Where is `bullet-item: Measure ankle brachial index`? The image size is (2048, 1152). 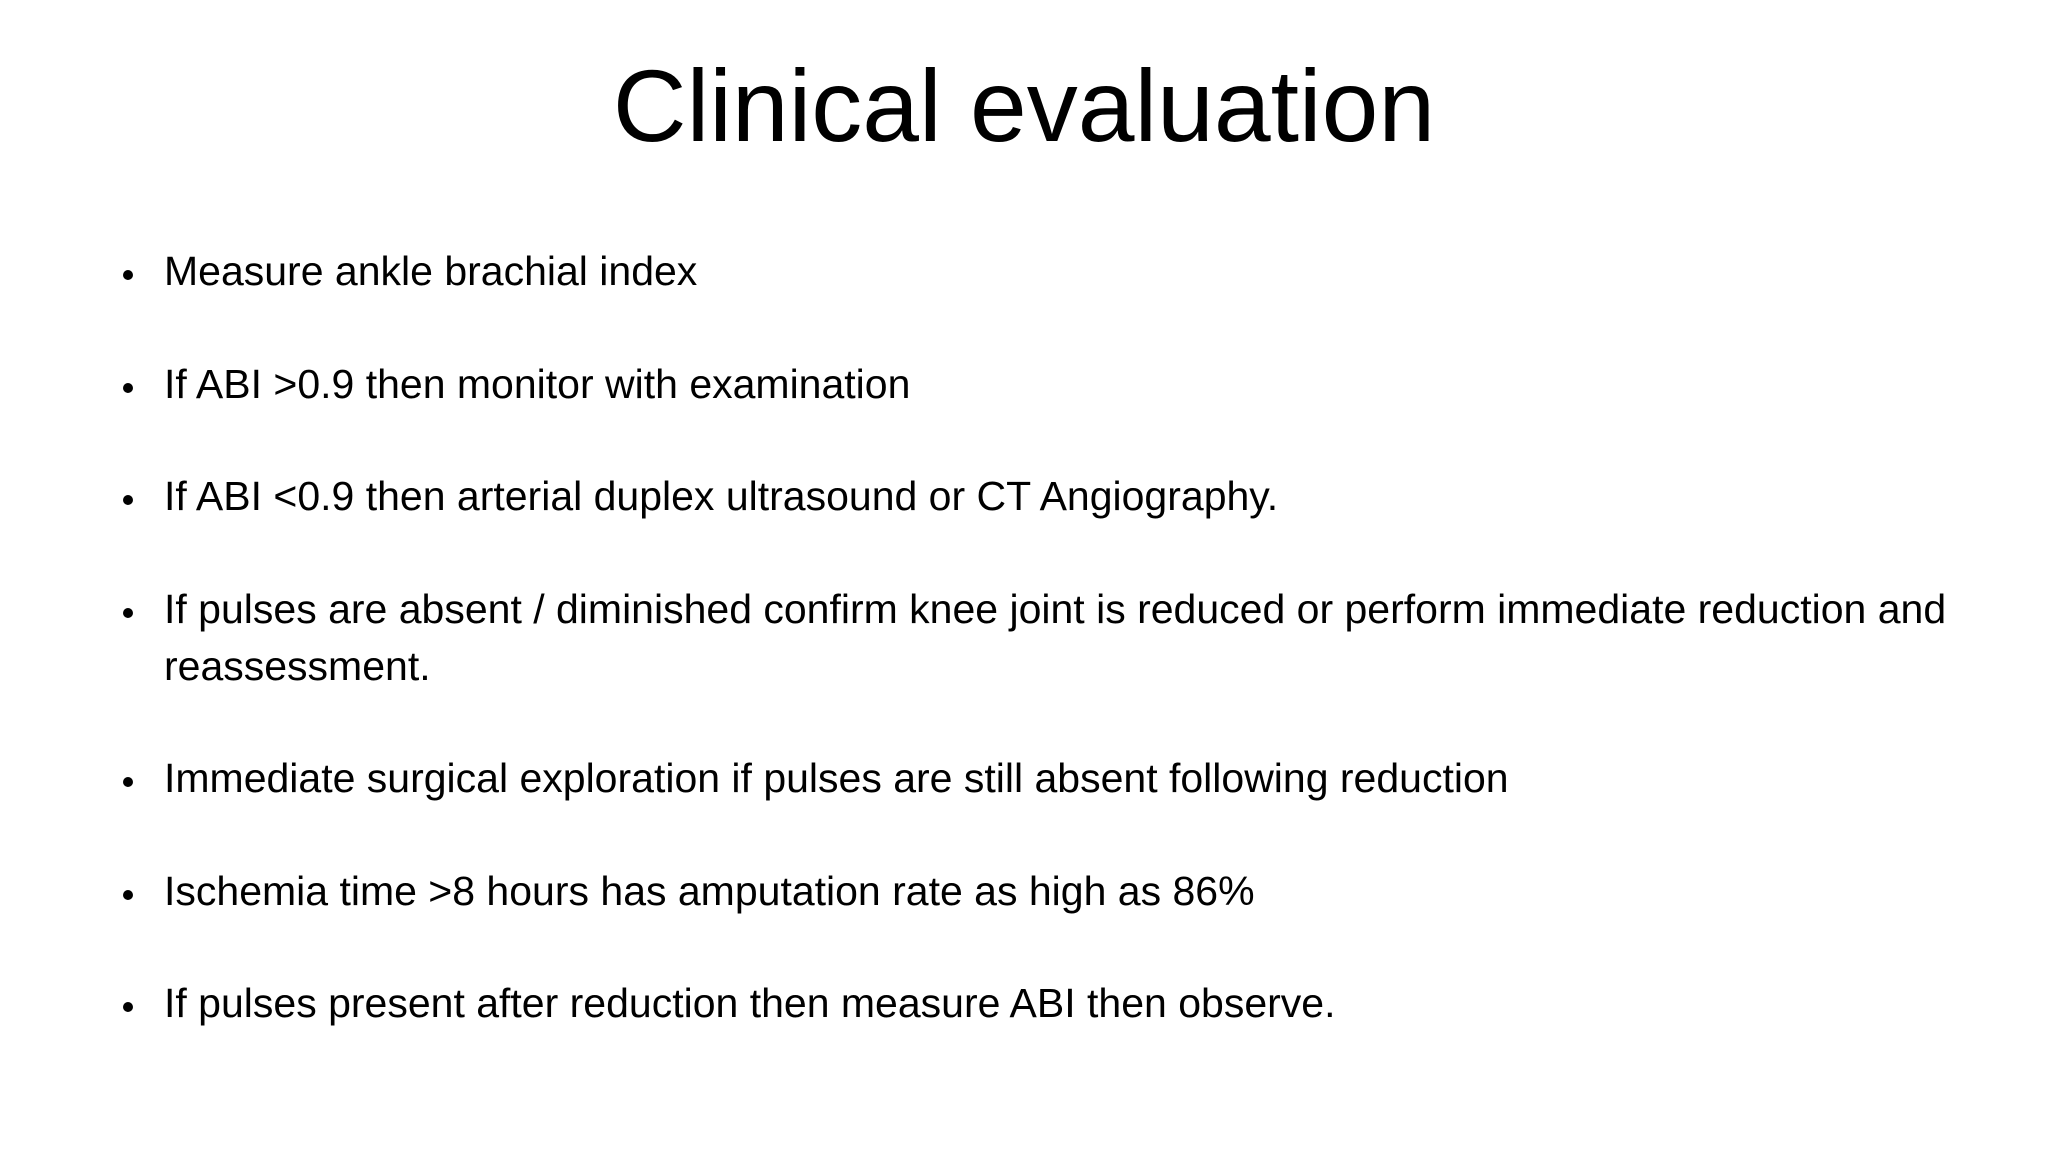 bullet-item: Measure ankle brachial index is located at coordinates (1062, 271).